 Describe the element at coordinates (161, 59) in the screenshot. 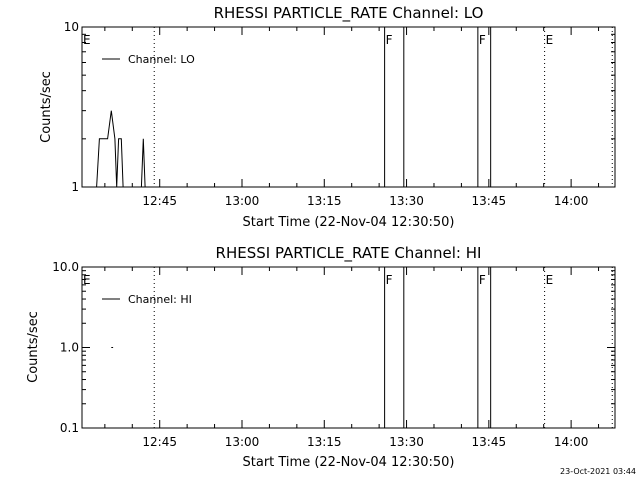

I see `panel1-legend-label: Channel: LO` at that location.